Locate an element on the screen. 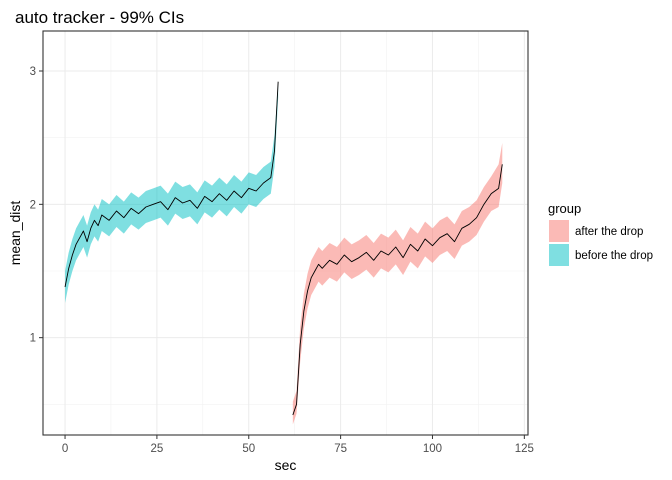 Image resolution: width=672 pixels, height=480 pixels. y-axis-title: mean_dist is located at coordinates (15, 233).